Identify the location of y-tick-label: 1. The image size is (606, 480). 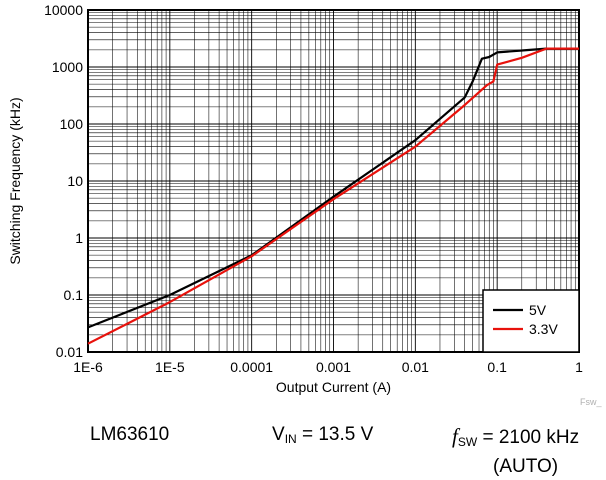
(79, 238).